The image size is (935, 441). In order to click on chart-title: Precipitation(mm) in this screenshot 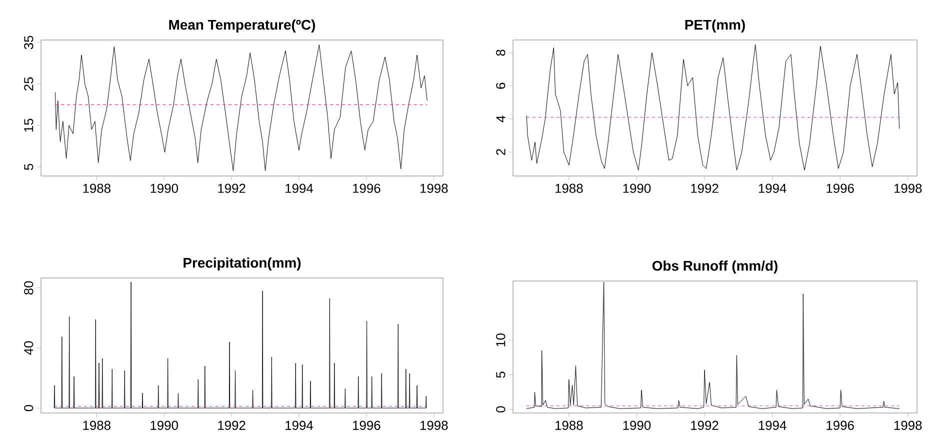, I will do `click(242, 264)`.